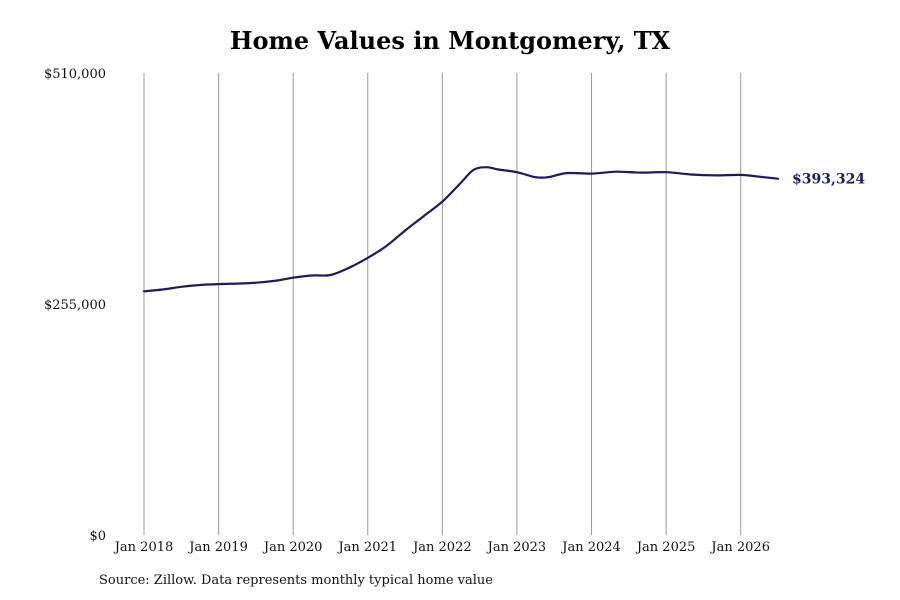 Image resolution: width=900 pixels, height=600 pixels. Describe the element at coordinates (739, 547) in the screenshot. I see `x-tick-label: Jan 2026` at that location.